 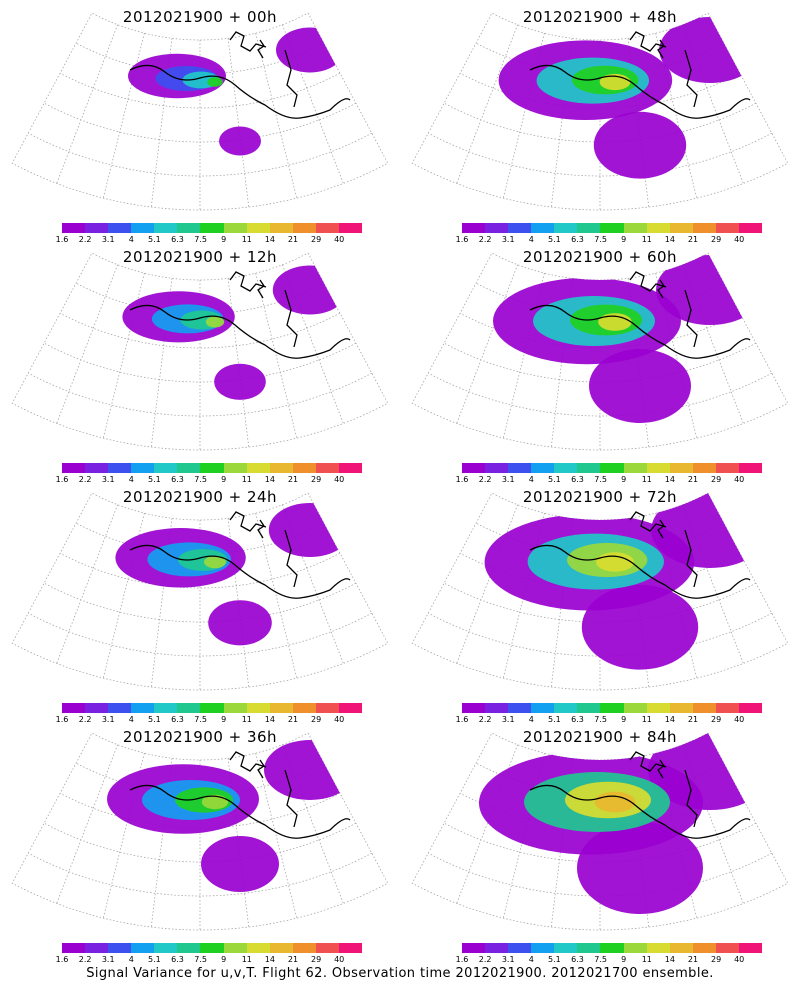 I want to click on colorbar-label: 2.2, so click(x=485, y=479).